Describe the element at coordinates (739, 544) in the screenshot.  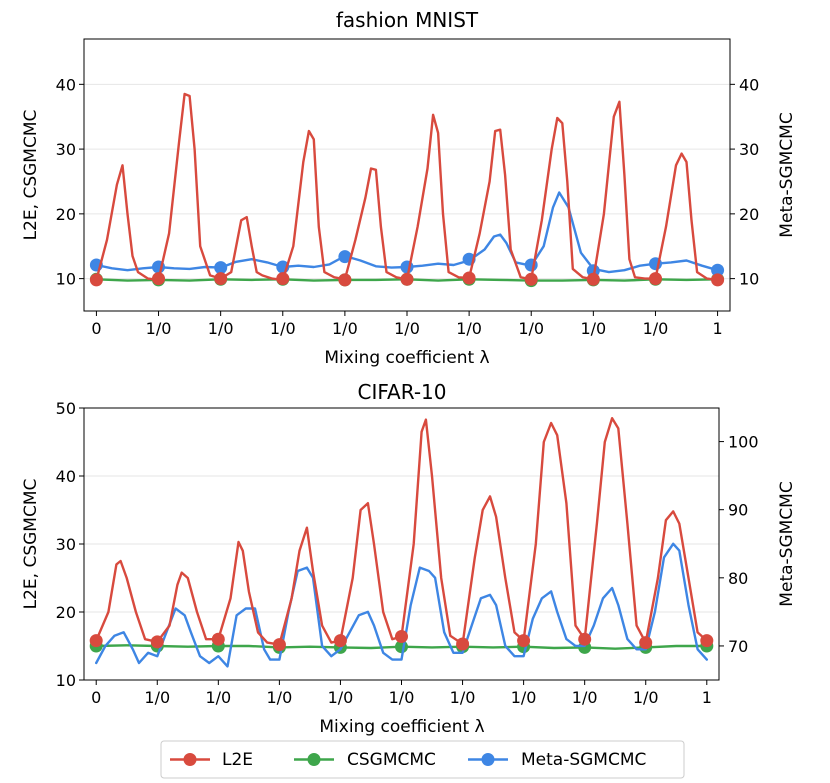
I see `y-axis-right-ticks: 70 80 90 100` at that location.